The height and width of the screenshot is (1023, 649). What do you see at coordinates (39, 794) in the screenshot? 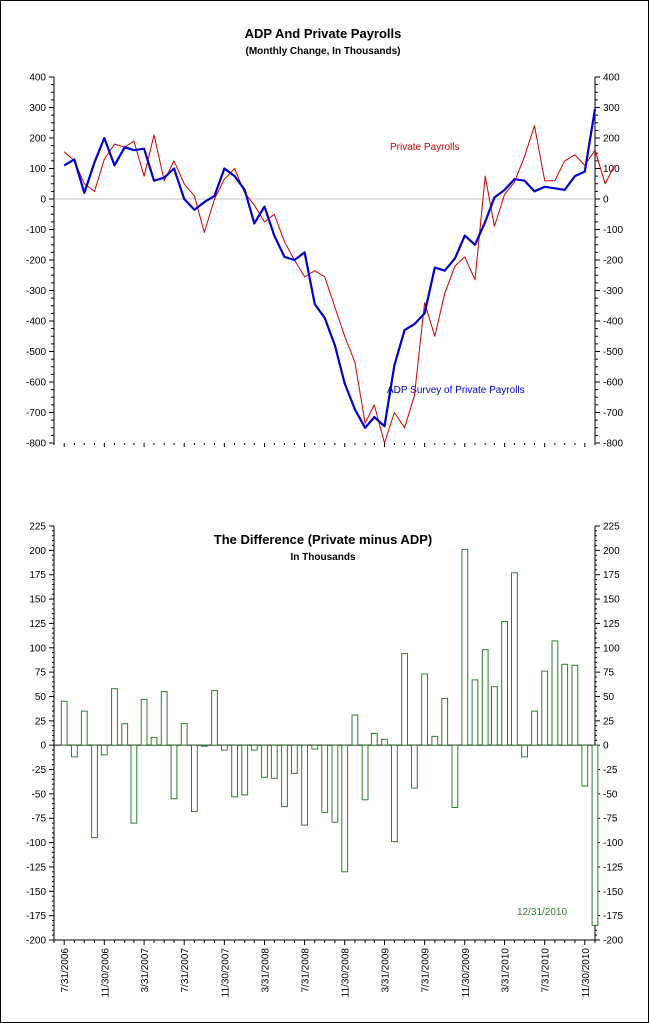
I see `bottom-y-tick-label-left: -50` at bounding box center [39, 794].